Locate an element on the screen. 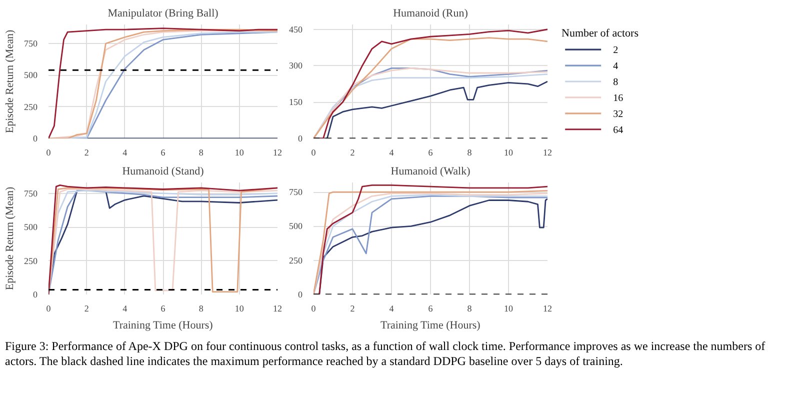 This screenshot has height=396, width=800. chart-title: Humanoid (Stand) is located at coordinates (163, 172).